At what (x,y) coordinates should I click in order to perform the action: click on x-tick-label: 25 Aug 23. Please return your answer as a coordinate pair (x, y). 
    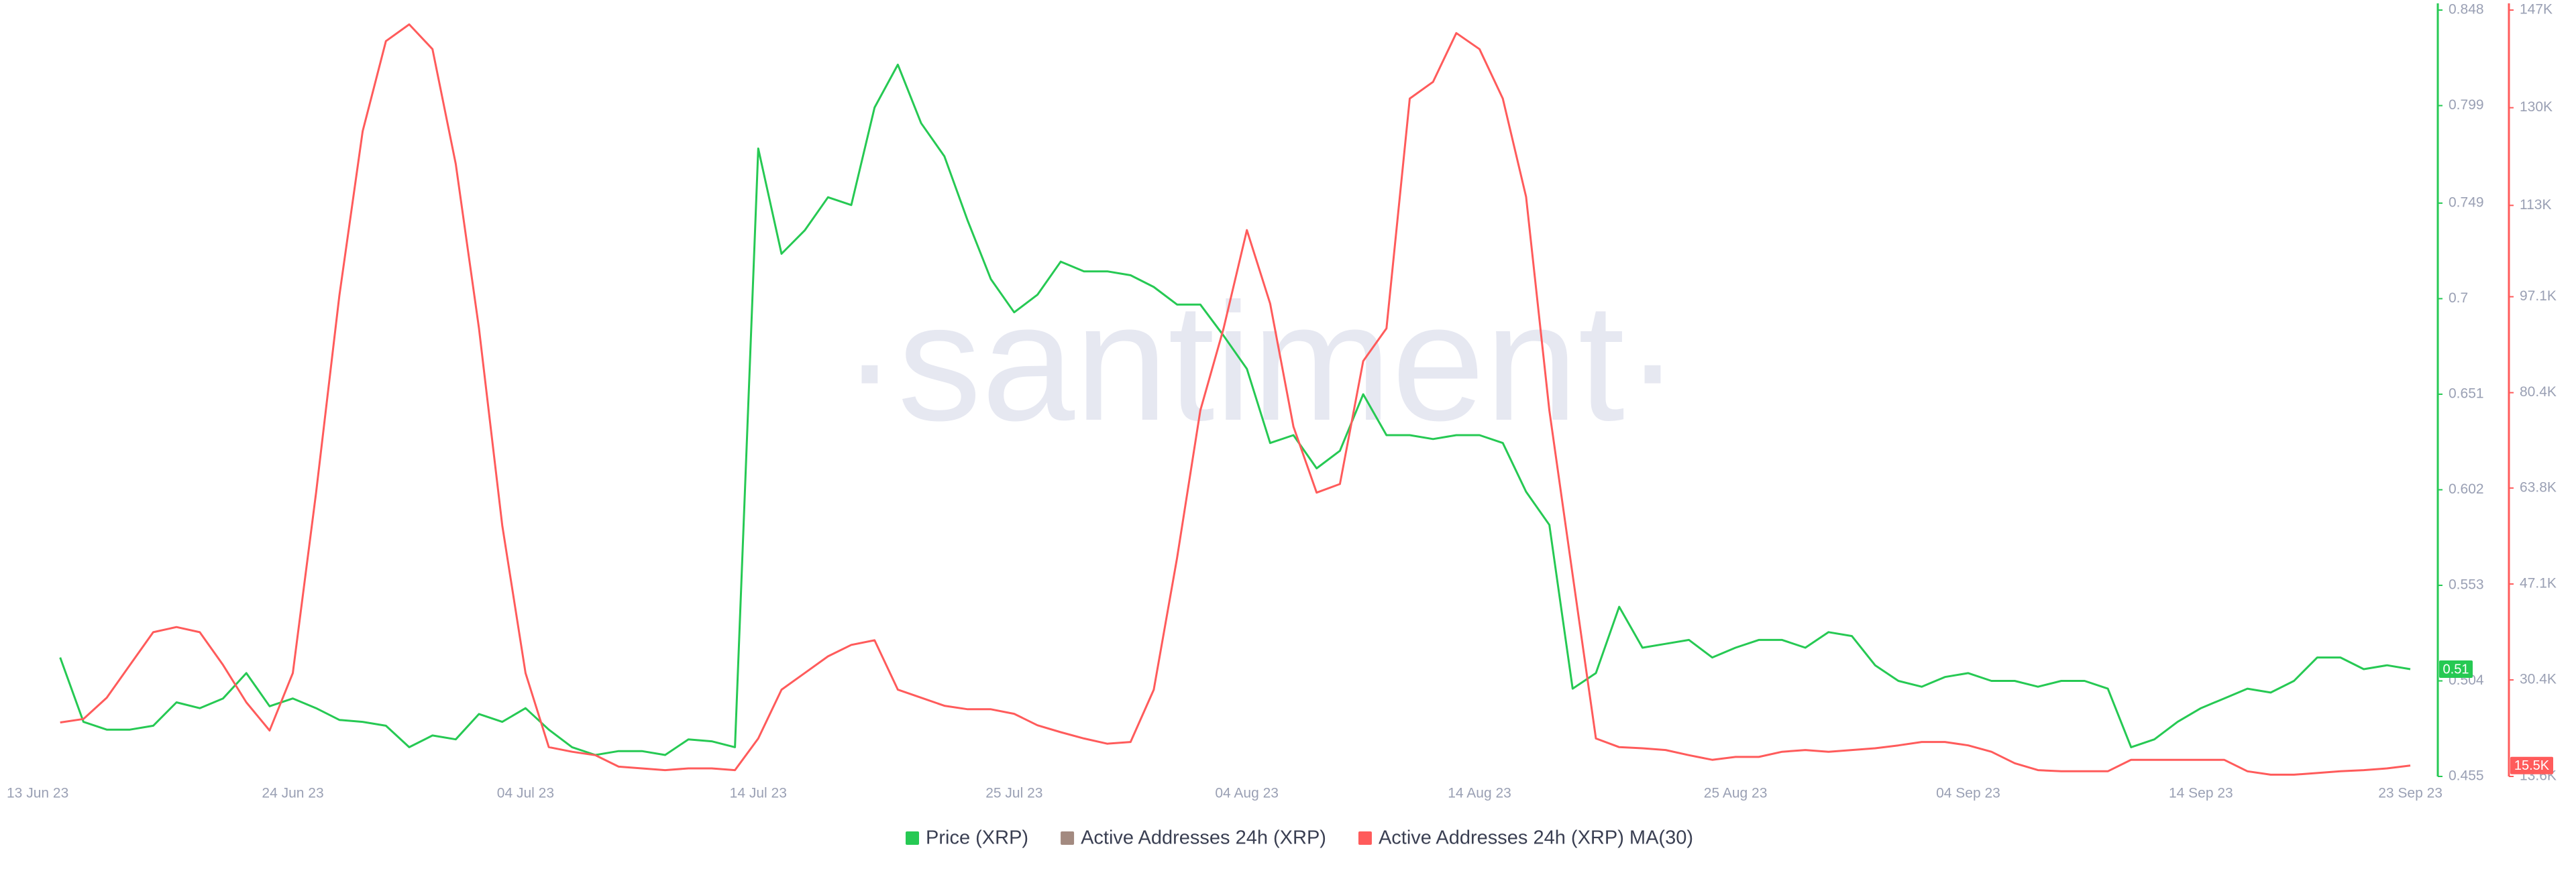
    Looking at the image, I should click on (1736, 793).